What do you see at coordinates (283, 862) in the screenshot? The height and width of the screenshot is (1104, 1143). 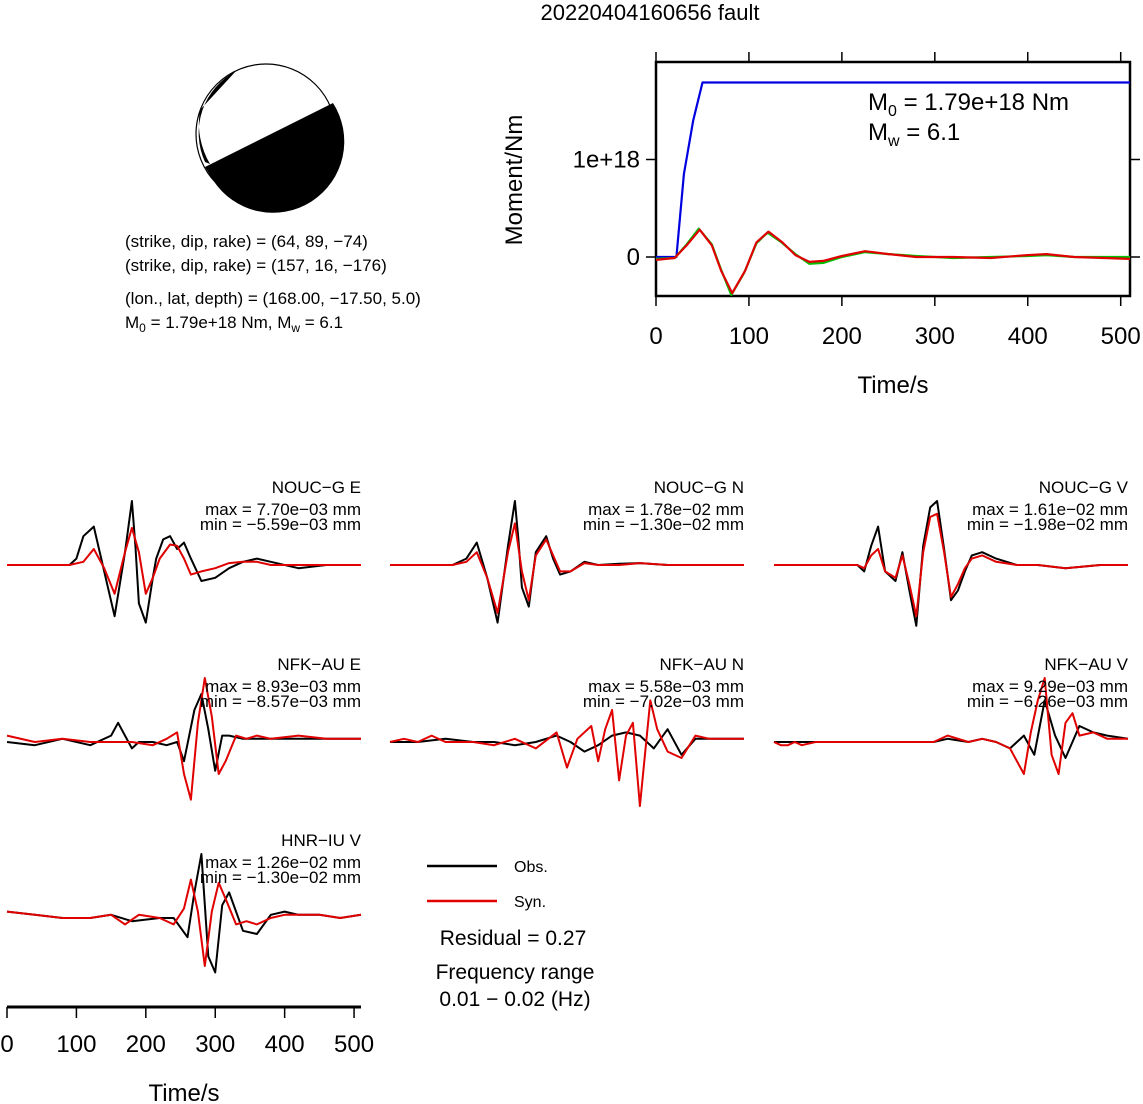 I see `waveform-max-label: max = 1.26e−02 mm` at bounding box center [283, 862].